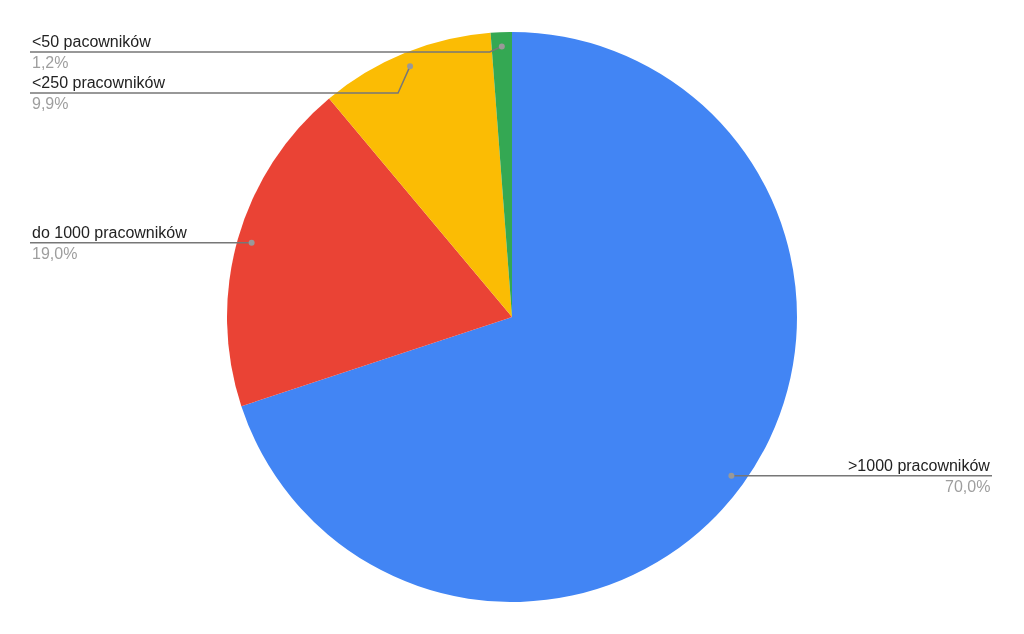 This screenshot has height=634, width=1024. Describe the element at coordinates (50, 103) in the screenshot. I see `data-label: 9,9%` at that location.